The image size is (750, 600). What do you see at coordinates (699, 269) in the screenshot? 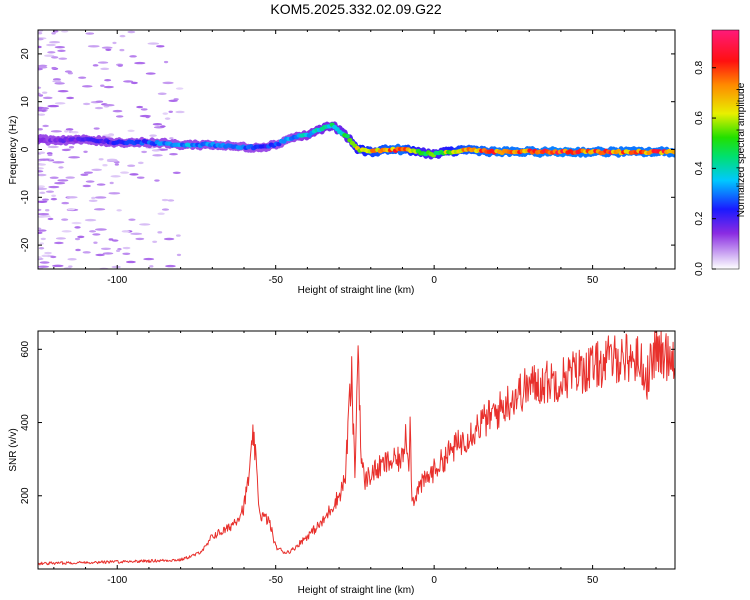
I see `colorbar-tick-label: 0.0` at bounding box center [699, 269].